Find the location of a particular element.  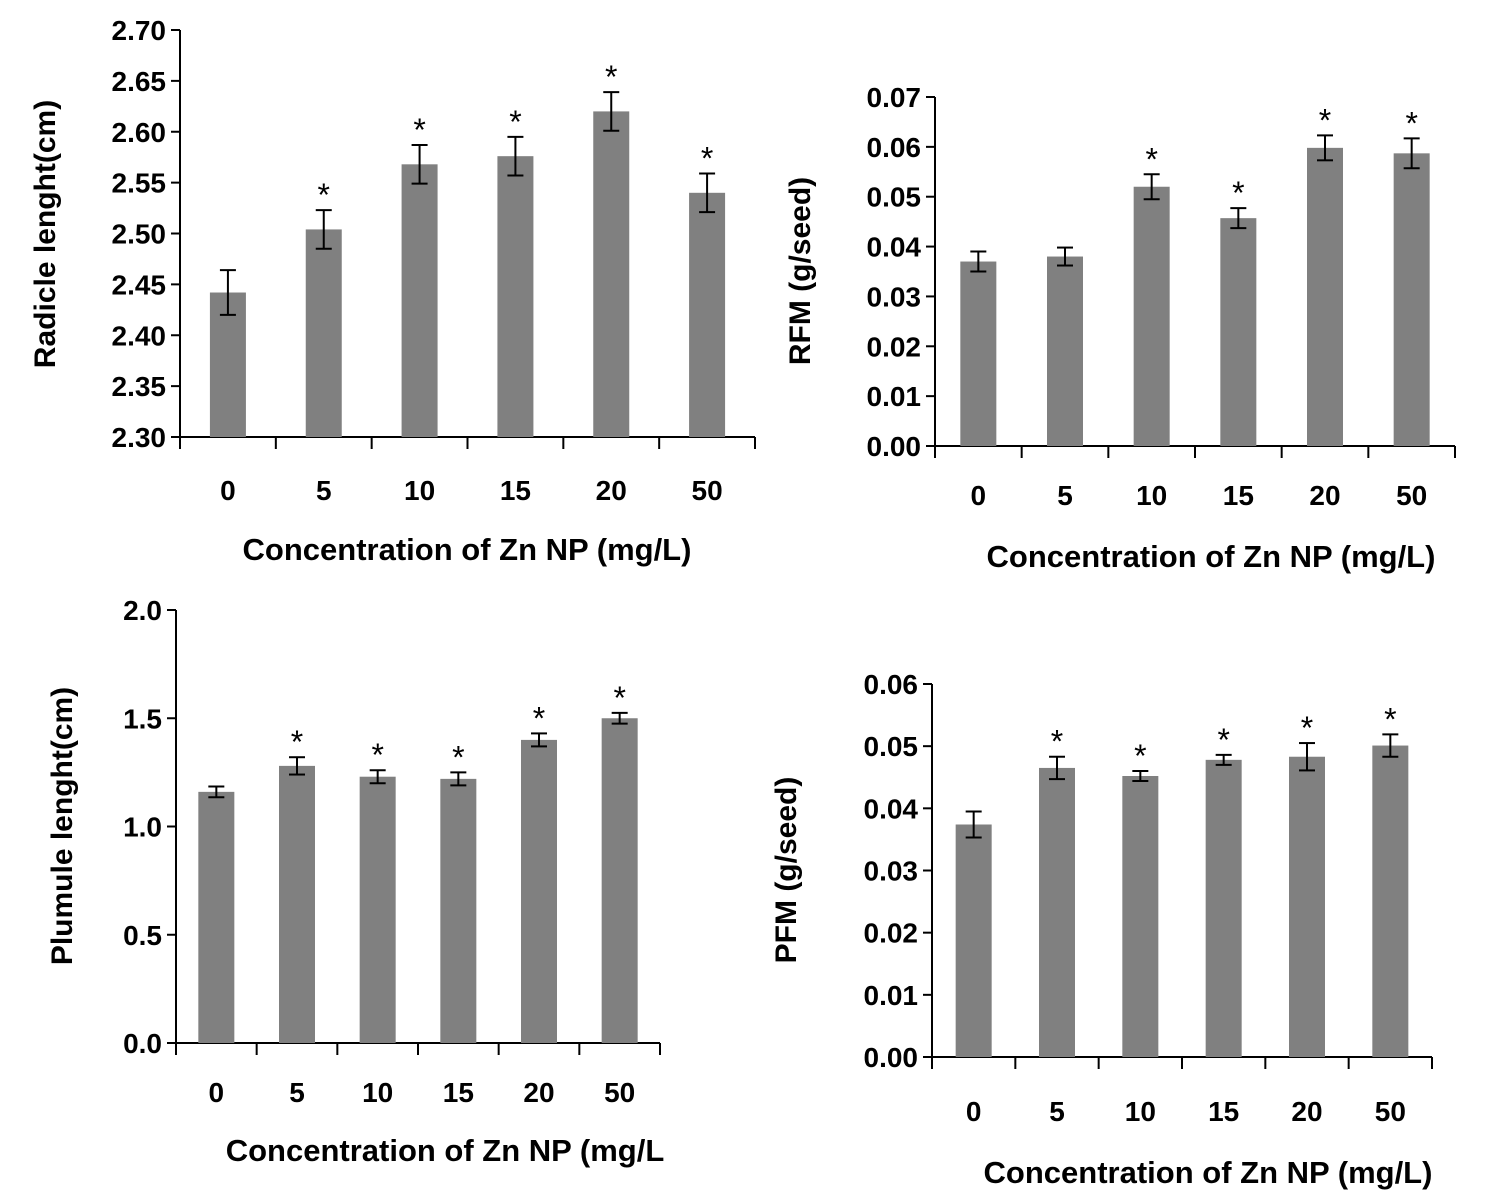

y-axis-label: PFM (g/seed) is located at coordinates (786, 870).